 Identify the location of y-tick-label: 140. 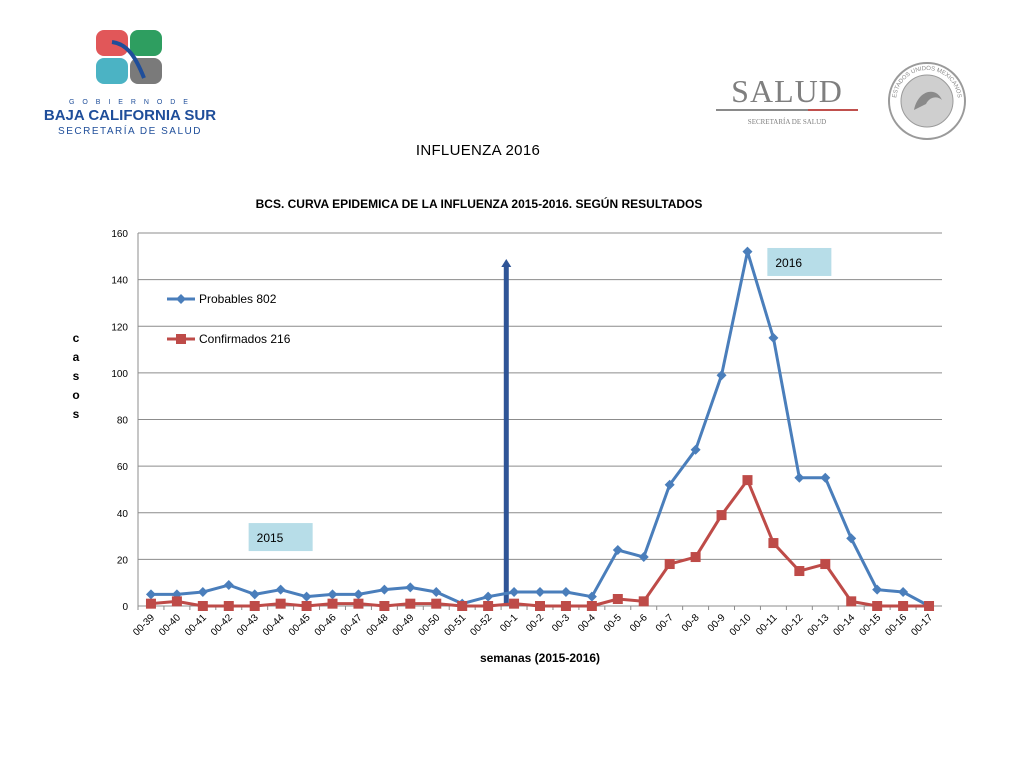
(119, 281).